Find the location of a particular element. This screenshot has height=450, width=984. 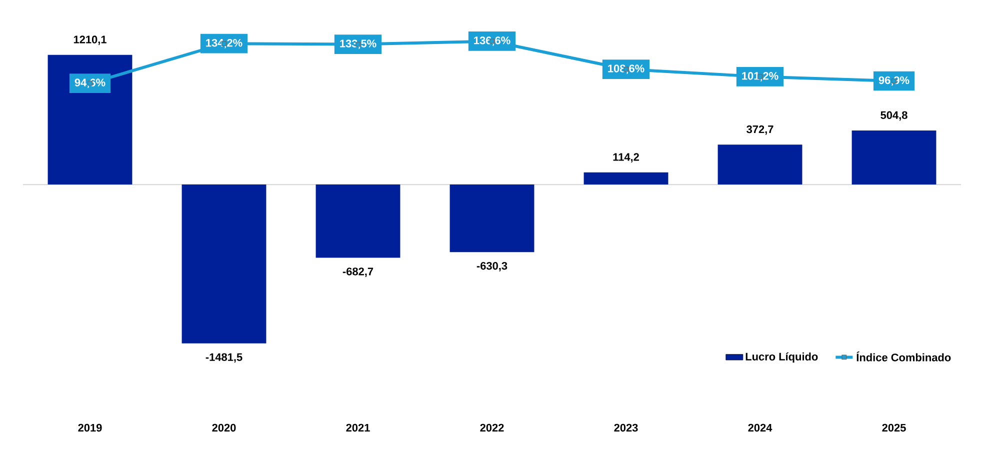

data-label: -682,7 is located at coordinates (358, 272).